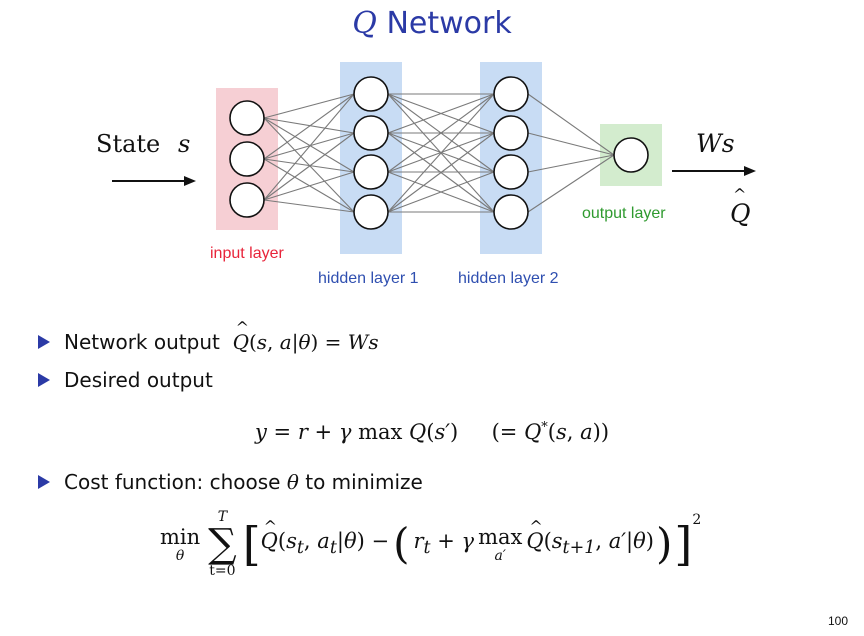 This screenshot has height=636, width=864. Describe the element at coordinates (508, 278) in the screenshot. I see `hidden-layer-2-caption: hidden layer 2` at that location.